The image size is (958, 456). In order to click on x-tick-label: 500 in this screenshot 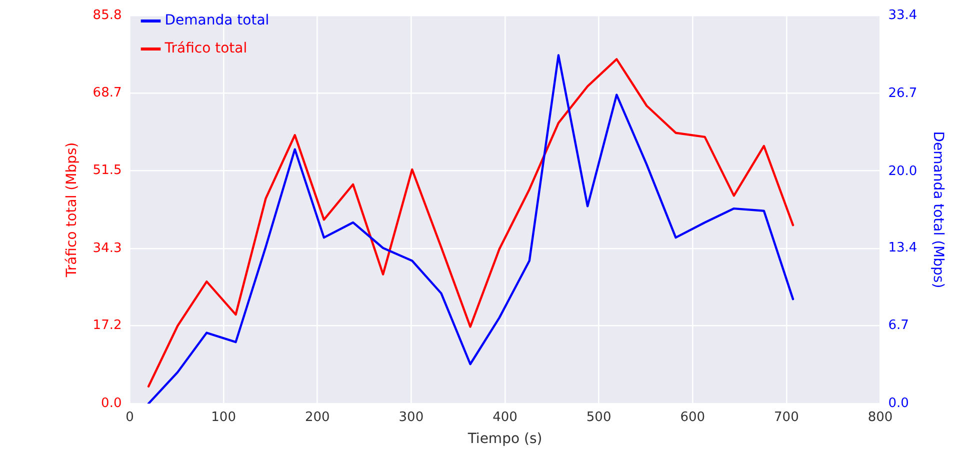, I will do `click(599, 417)`.